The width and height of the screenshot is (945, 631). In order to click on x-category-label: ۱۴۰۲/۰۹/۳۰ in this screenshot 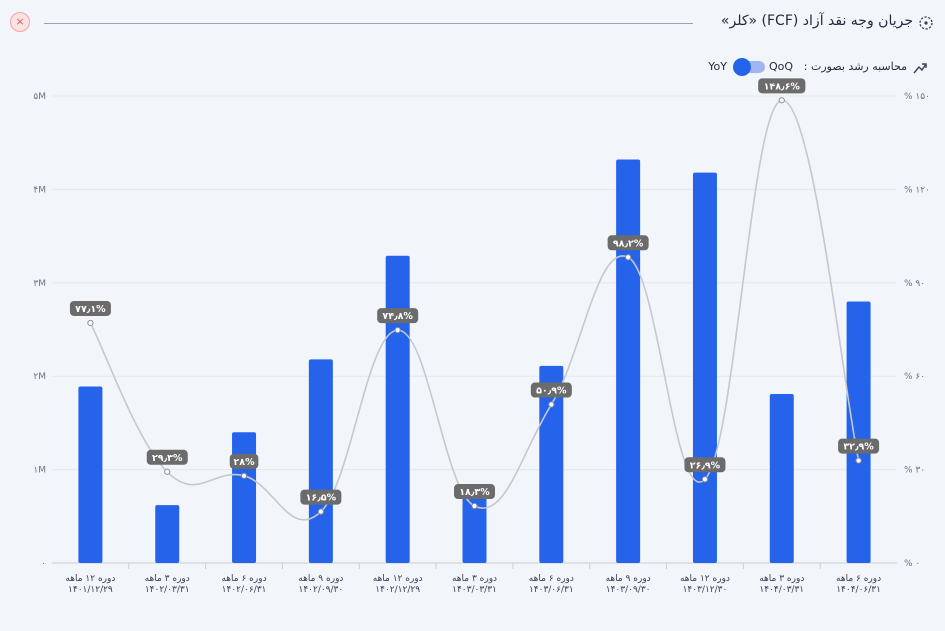, I will do `click(320, 590)`.